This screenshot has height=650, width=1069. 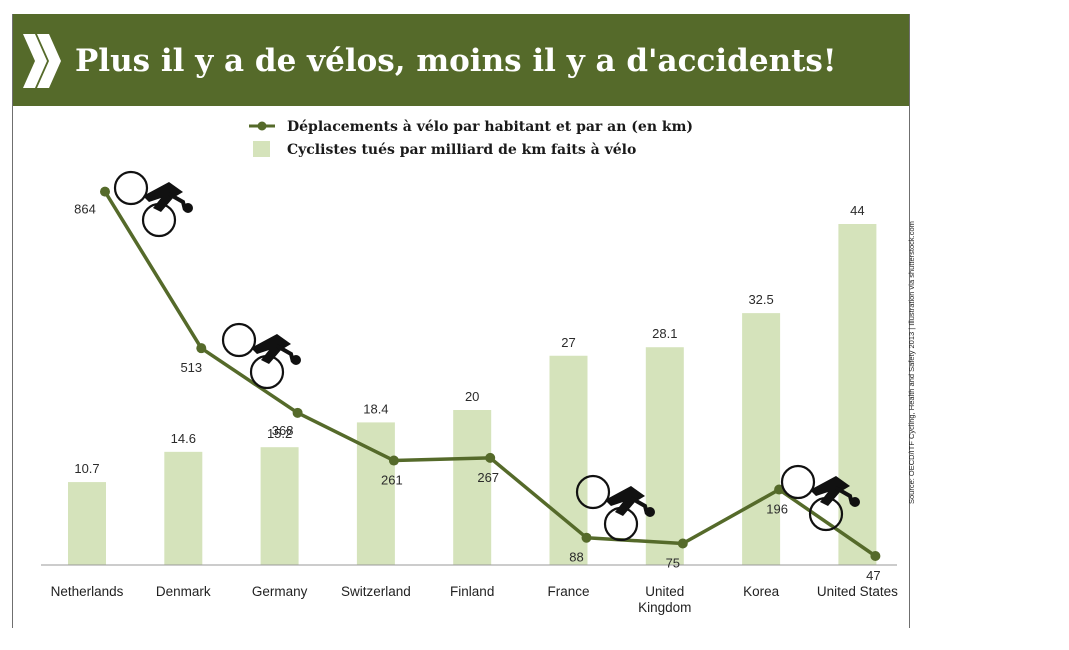 I want to click on category-label: Finland, so click(x=472, y=591).